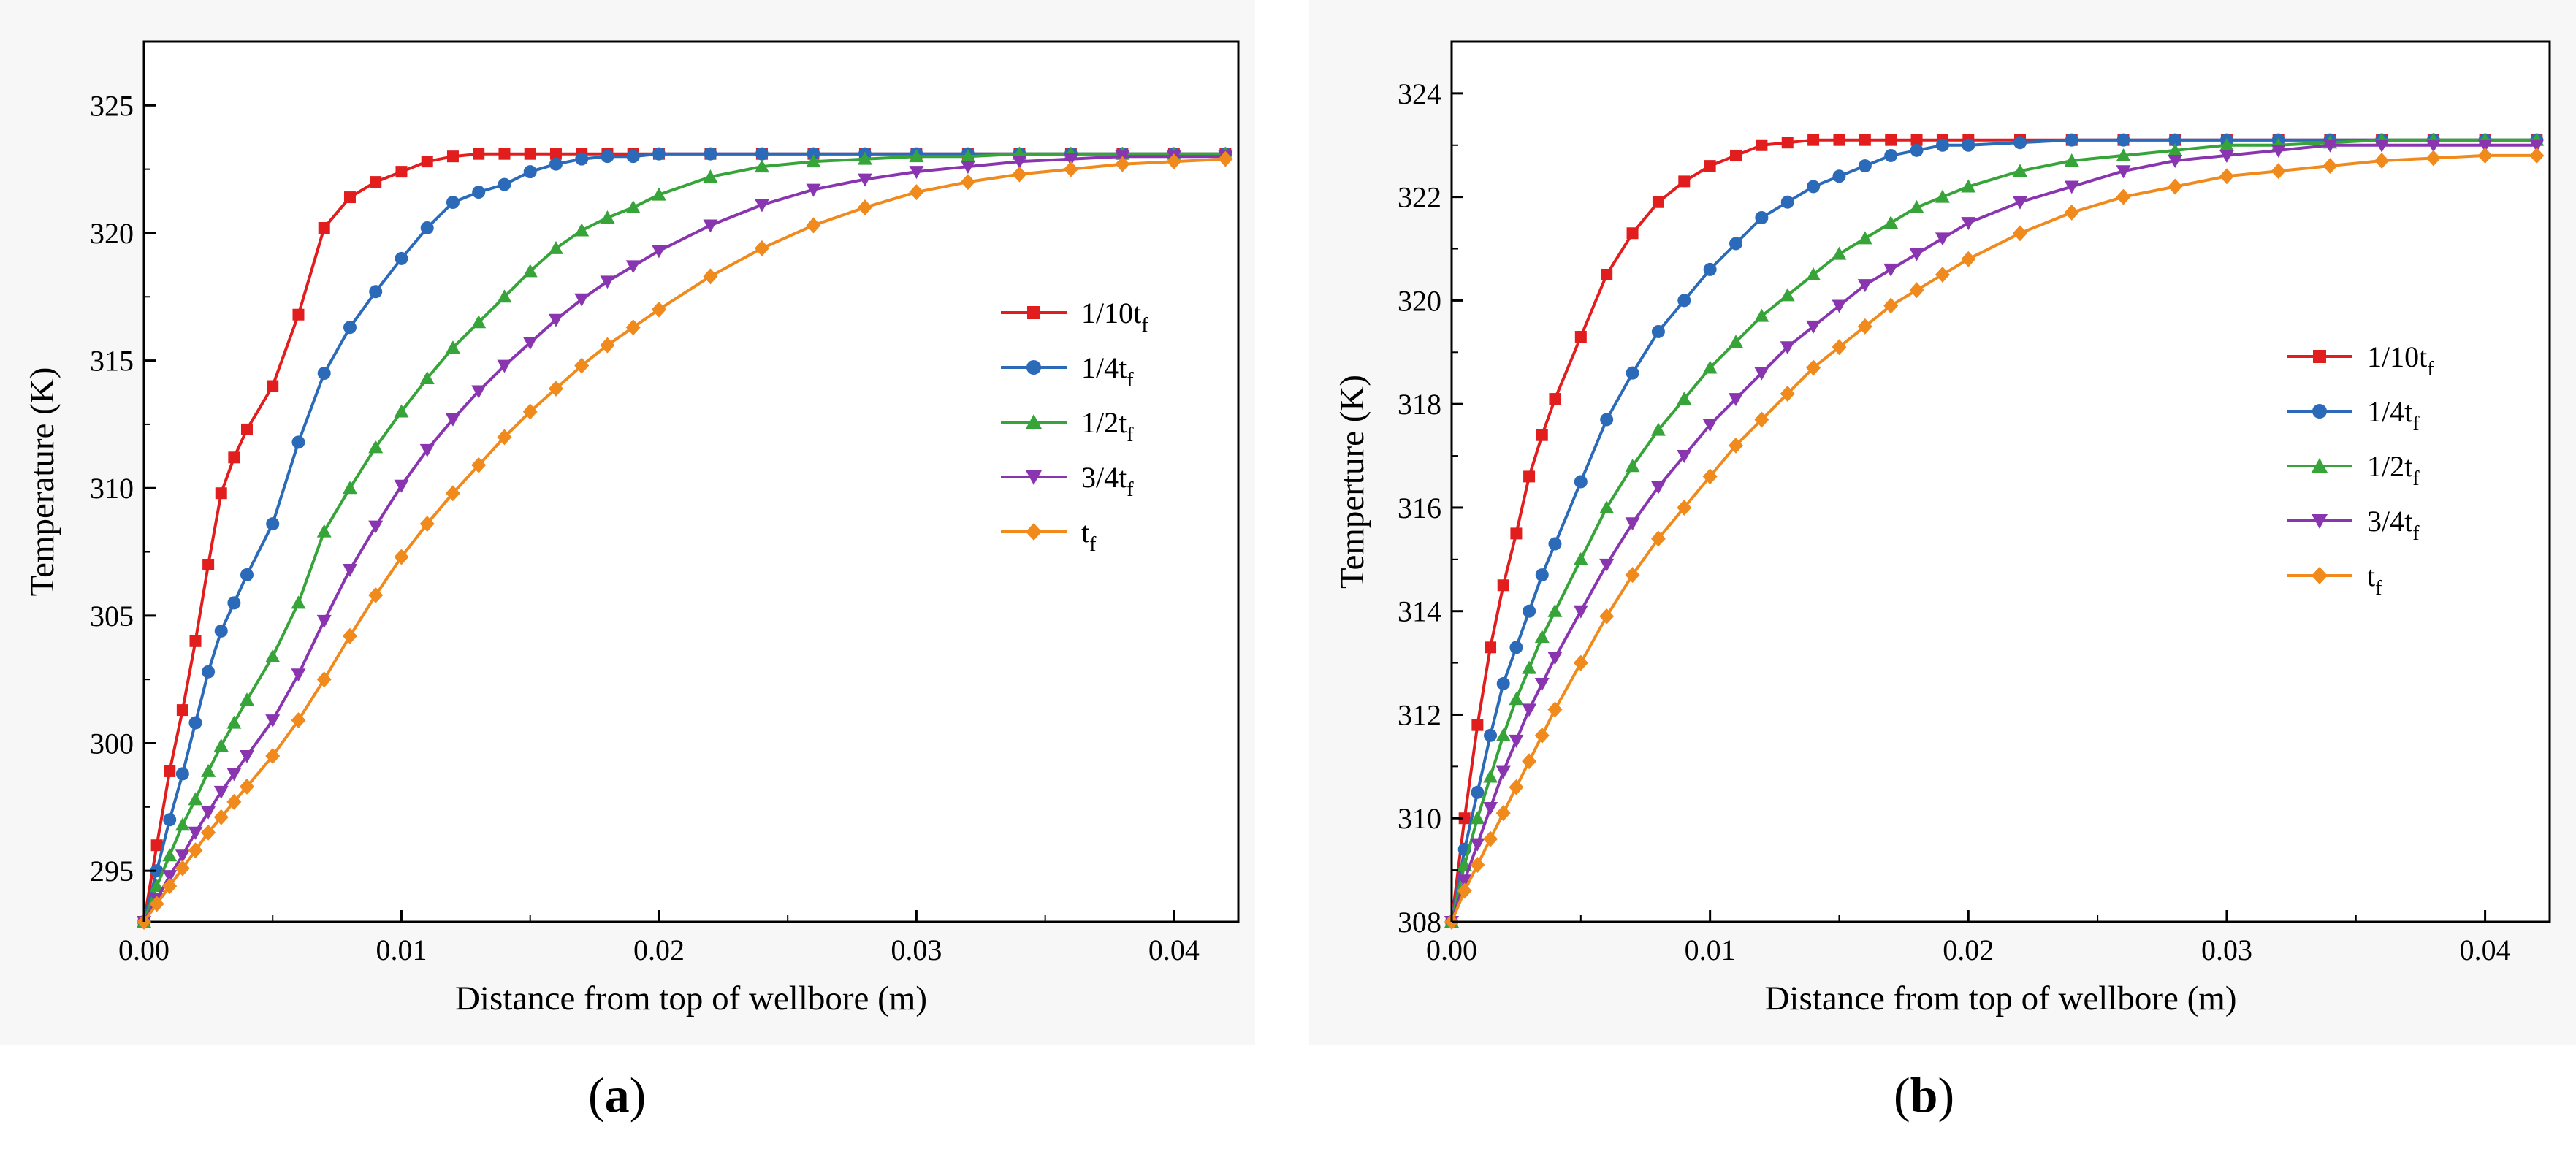  What do you see at coordinates (1419, 611) in the screenshot?
I see `y-tick-label: 314` at bounding box center [1419, 611].